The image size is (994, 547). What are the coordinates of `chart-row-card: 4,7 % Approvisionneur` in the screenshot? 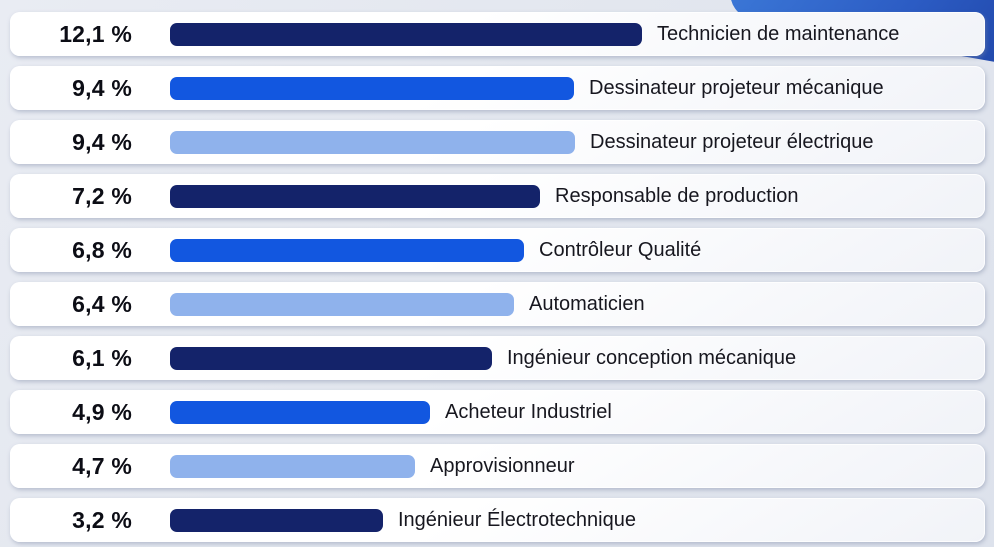 It's located at (497, 466).